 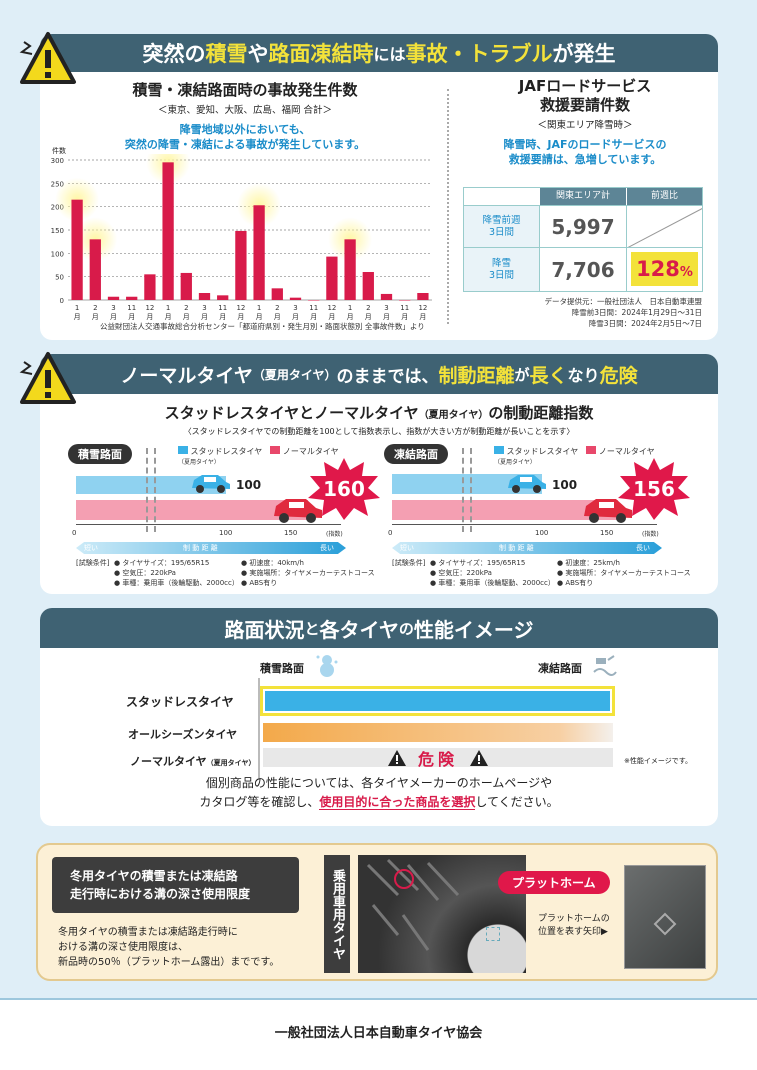 What do you see at coordinates (337, 914) in the screenshot?
I see `vertical-label: 乗用車用タイヤ` at bounding box center [337, 914].